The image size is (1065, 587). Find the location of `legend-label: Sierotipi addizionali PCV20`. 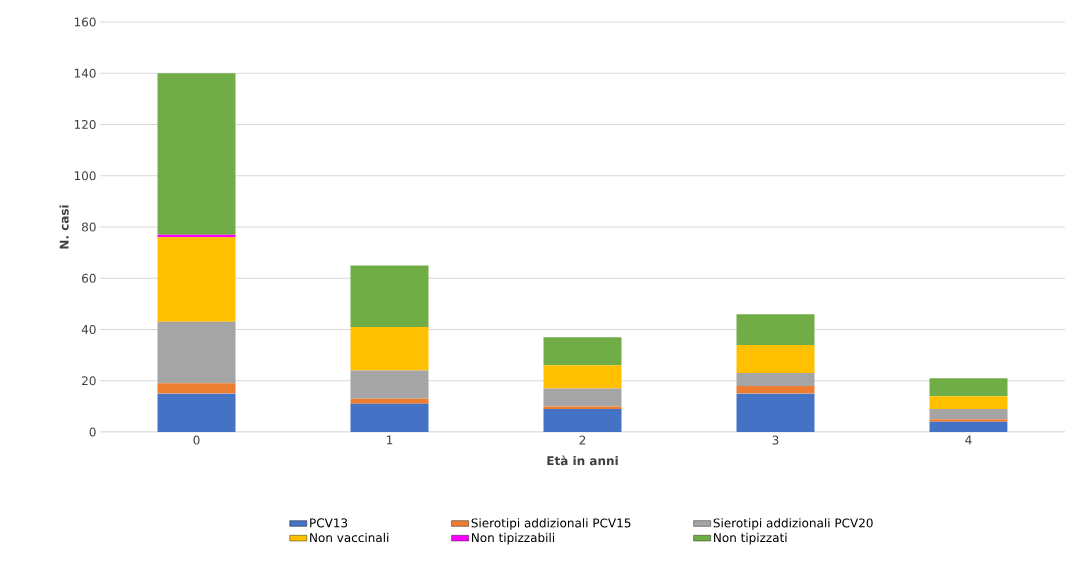

legend-label: Sierotipi addizionali PCV20 is located at coordinates (793, 524).